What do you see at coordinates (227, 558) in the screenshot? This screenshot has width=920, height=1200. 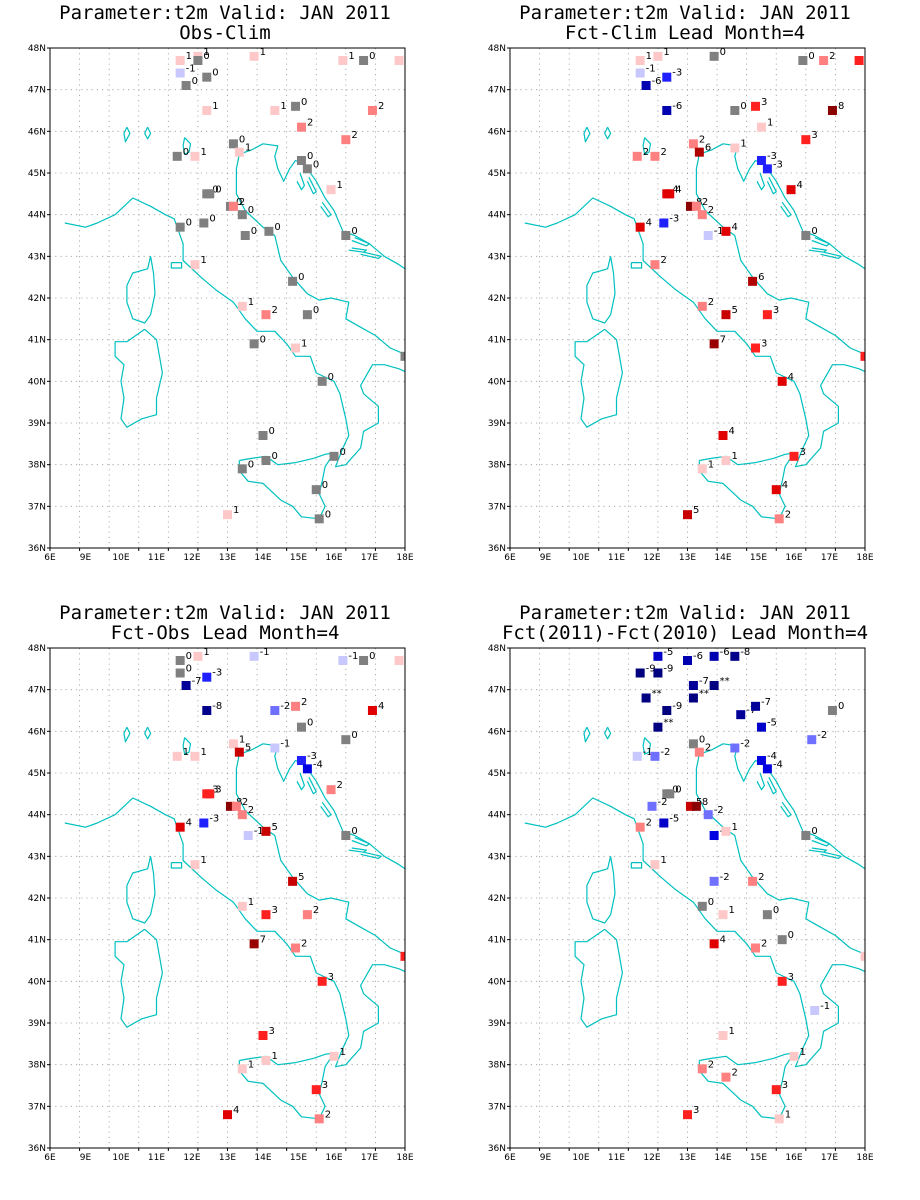 I see `x-tick-label: 13E` at bounding box center [227, 558].